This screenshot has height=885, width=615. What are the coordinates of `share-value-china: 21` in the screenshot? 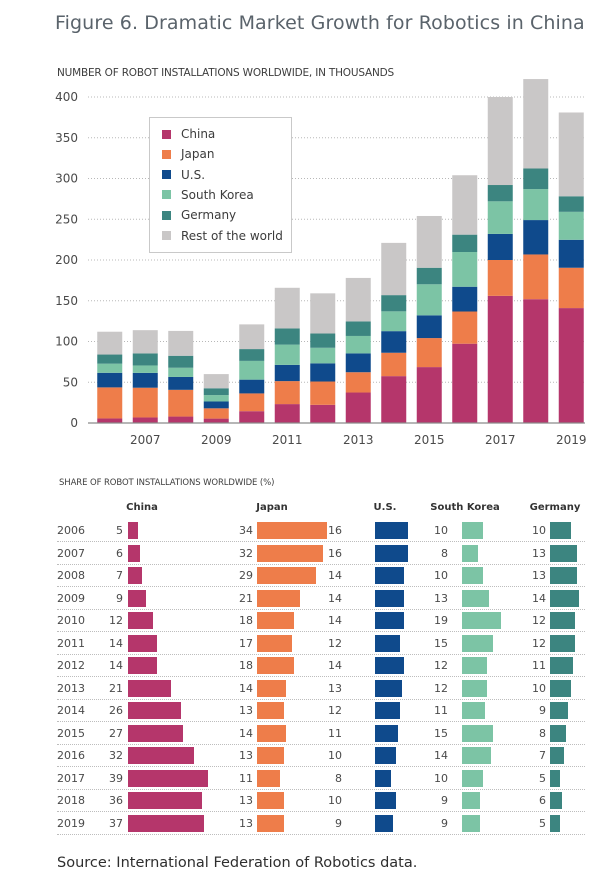 It's located at (116, 688).